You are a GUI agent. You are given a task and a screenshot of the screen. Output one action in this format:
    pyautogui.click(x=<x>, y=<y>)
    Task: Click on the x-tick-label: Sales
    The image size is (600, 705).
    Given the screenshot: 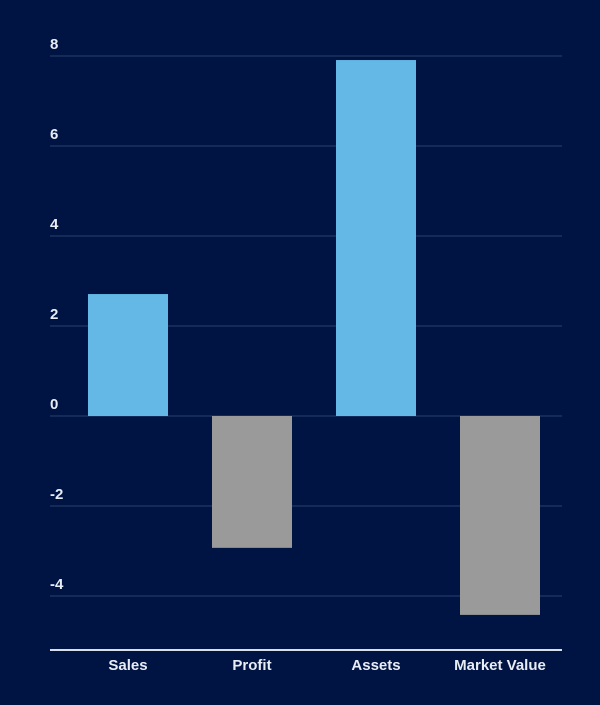 What is the action you would take?
    pyautogui.click(x=127, y=665)
    